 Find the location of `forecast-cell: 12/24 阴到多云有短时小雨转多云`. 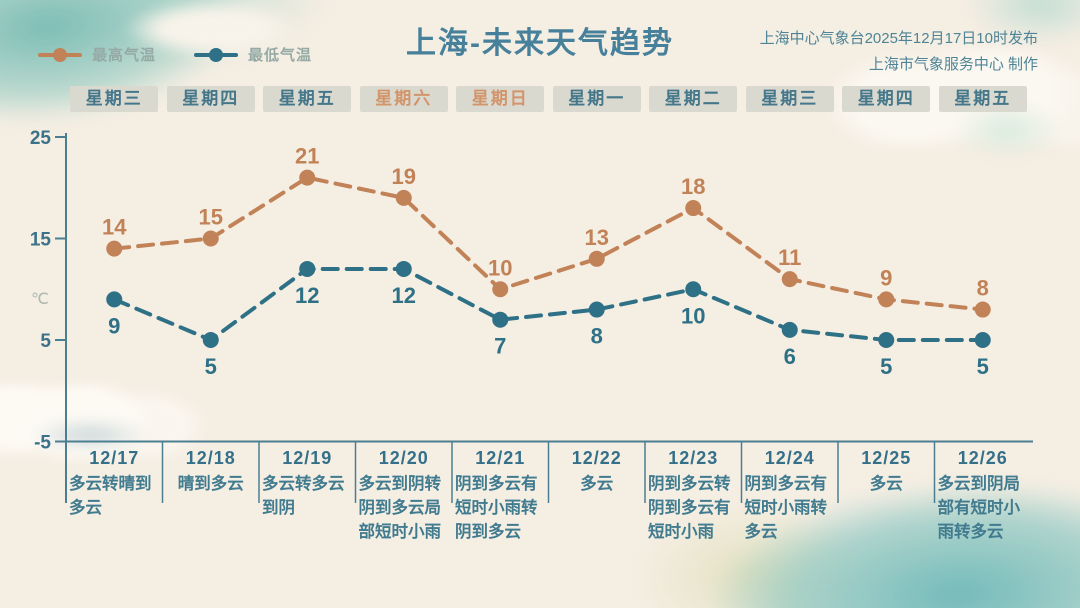

forecast-cell: 12/24 阴到多云有短时小雨转多云 is located at coordinates (790, 494).